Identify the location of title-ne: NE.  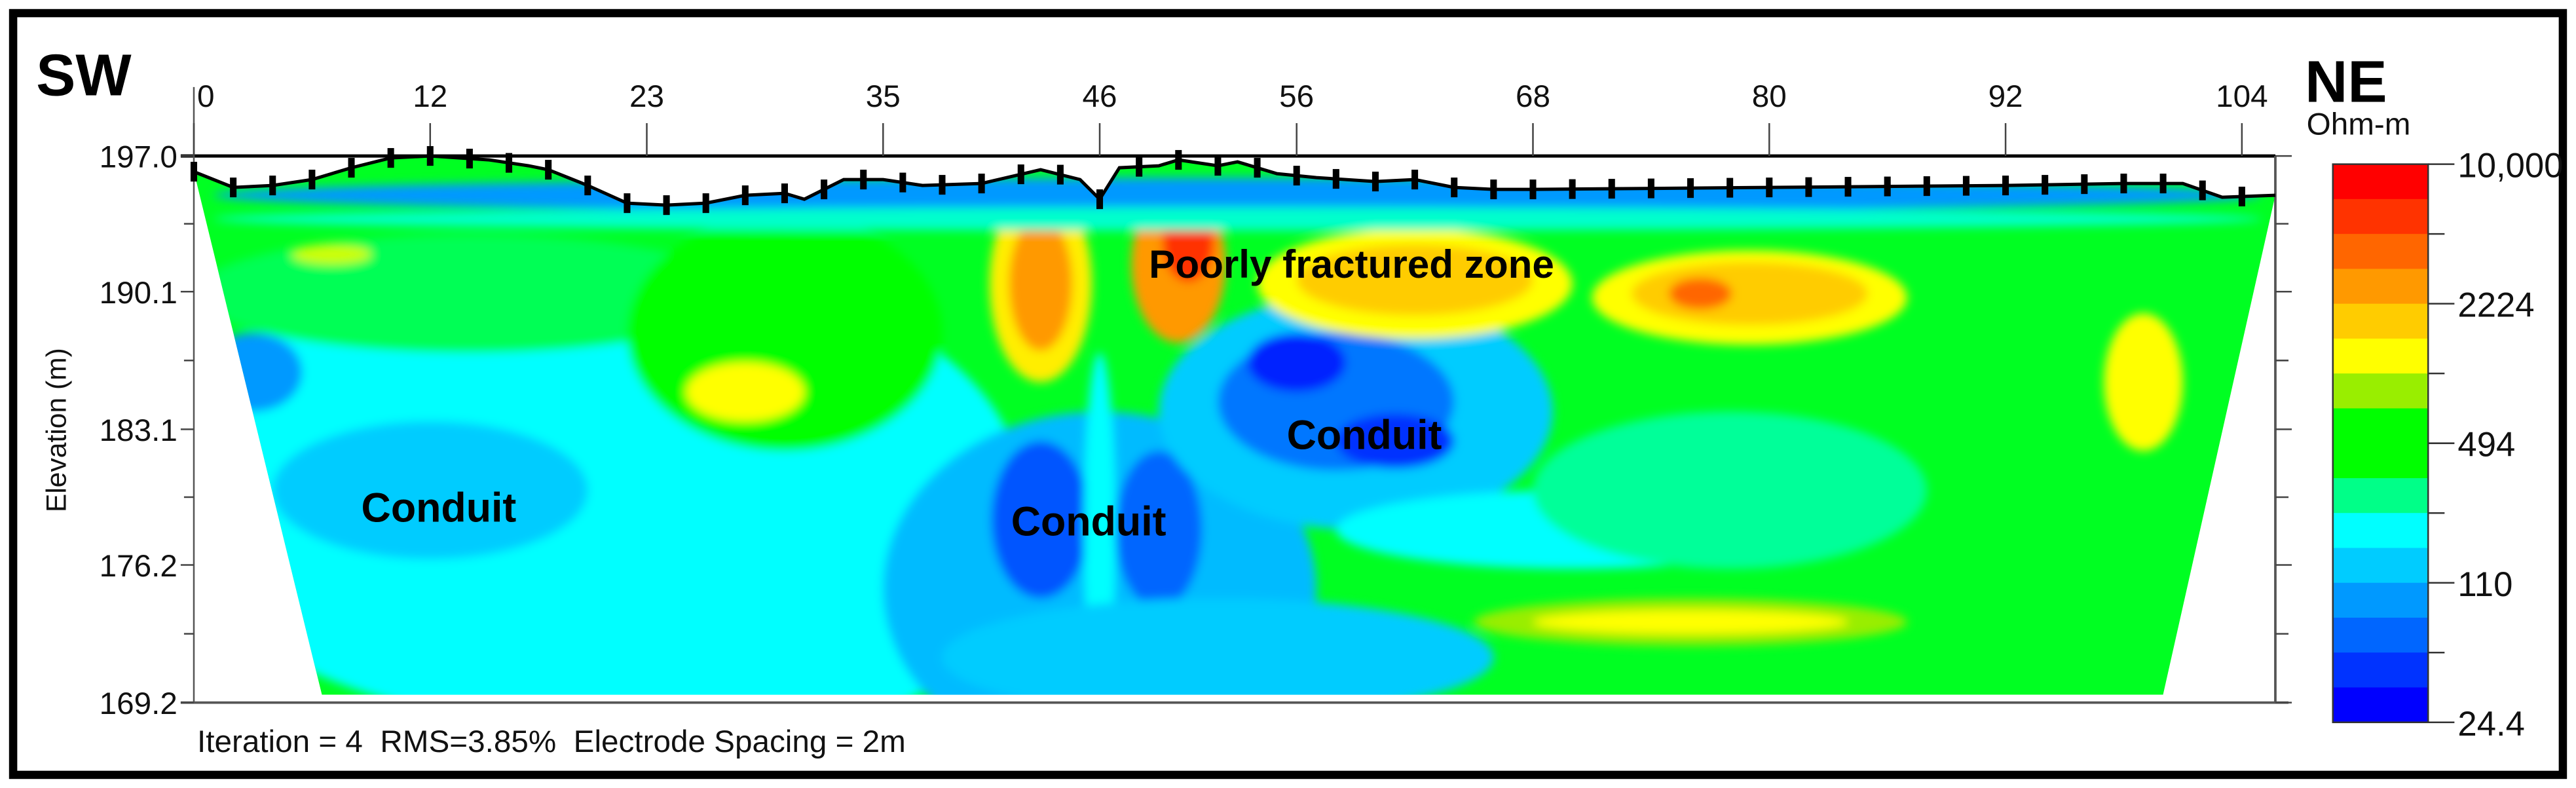
(2346, 81).